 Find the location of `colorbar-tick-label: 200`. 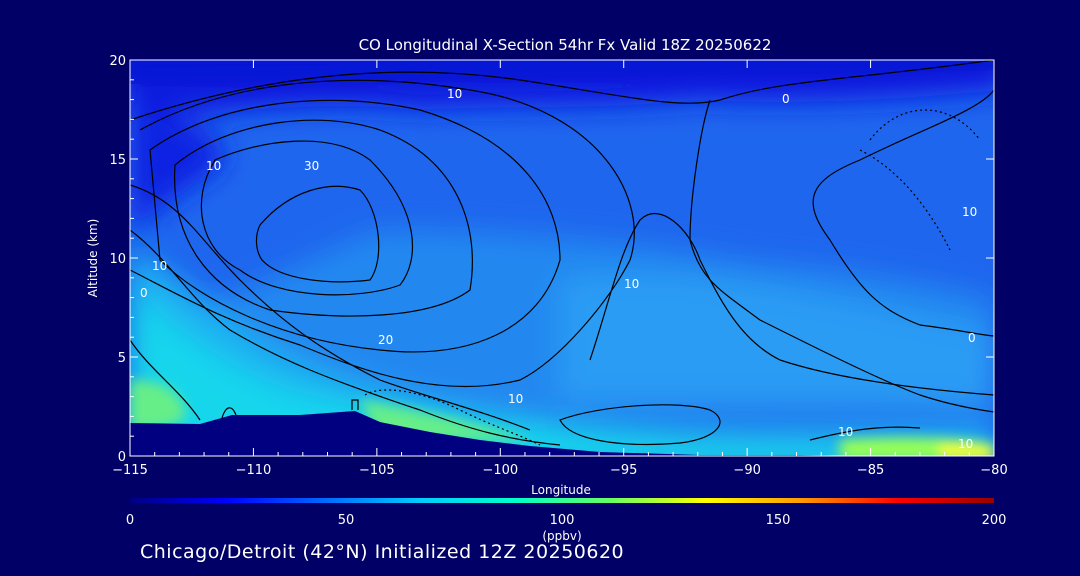

colorbar-tick-label: 200 is located at coordinates (994, 520).